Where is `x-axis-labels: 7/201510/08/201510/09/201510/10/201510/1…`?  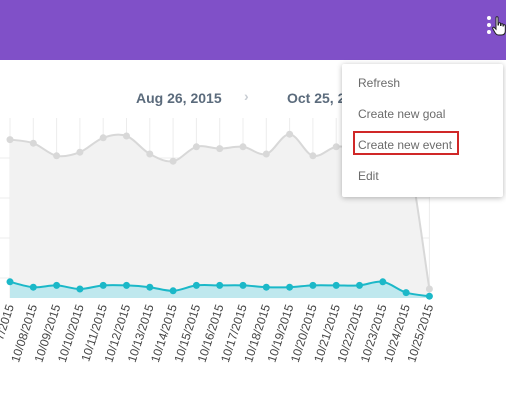
x-axis-labels: 7/201510/08/201510/09/201510/10/201510/1… is located at coordinates (218, 333).